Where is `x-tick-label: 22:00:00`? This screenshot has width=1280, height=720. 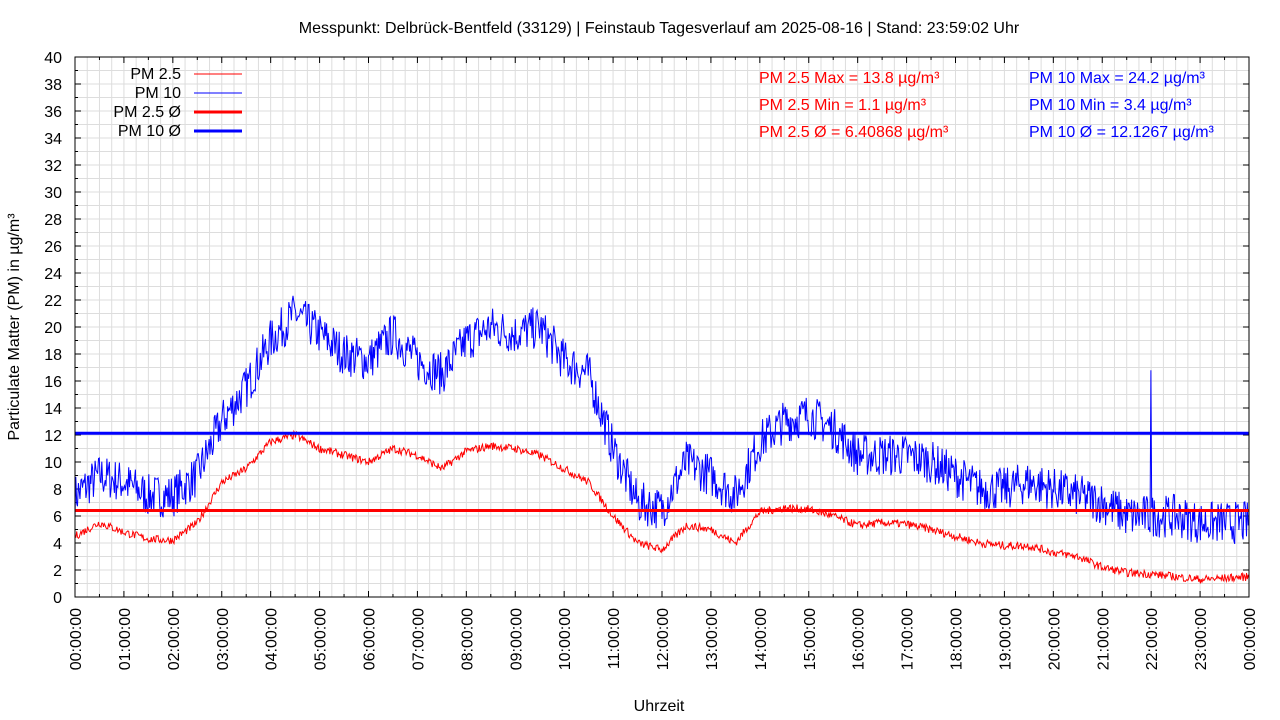
x-tick-label: 22:00:00 is located at coordinates (1152, 639).